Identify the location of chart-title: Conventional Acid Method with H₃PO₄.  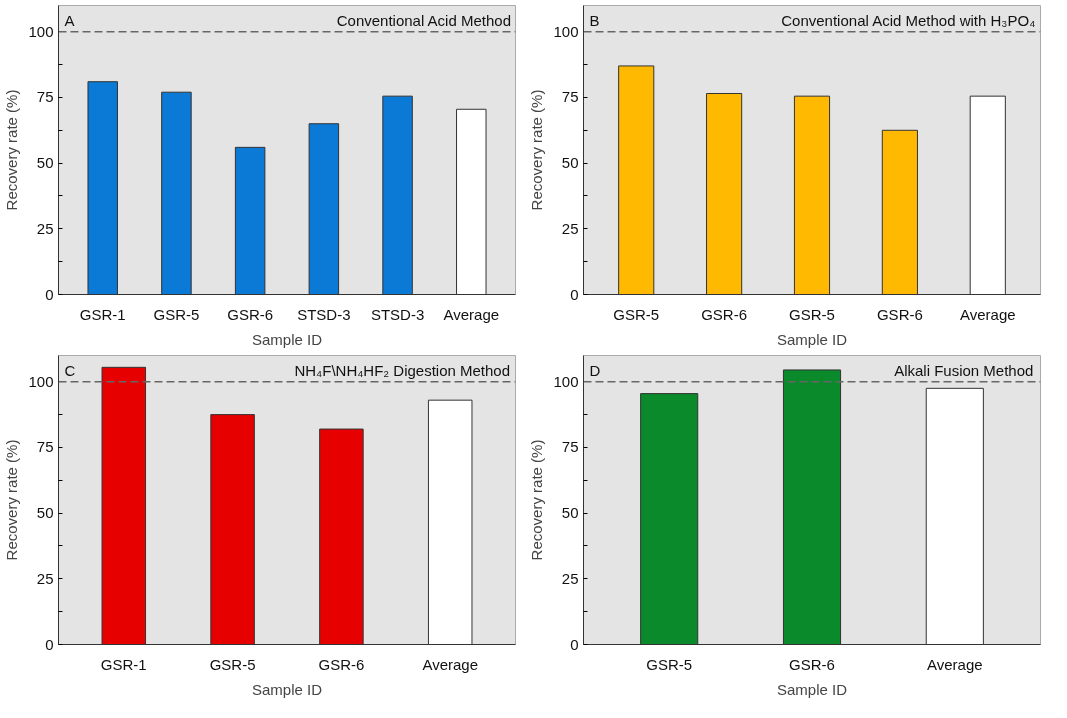
(908, 20).